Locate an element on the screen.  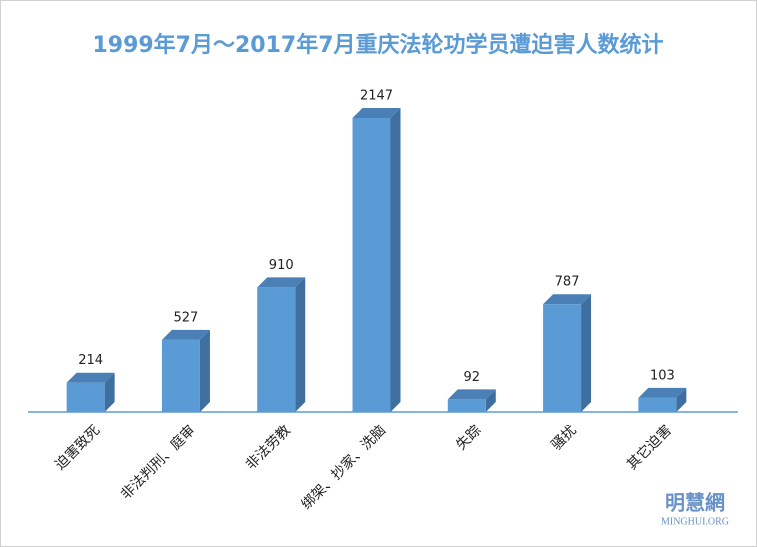
value-label: 92 is located at coordinates (472, 377).